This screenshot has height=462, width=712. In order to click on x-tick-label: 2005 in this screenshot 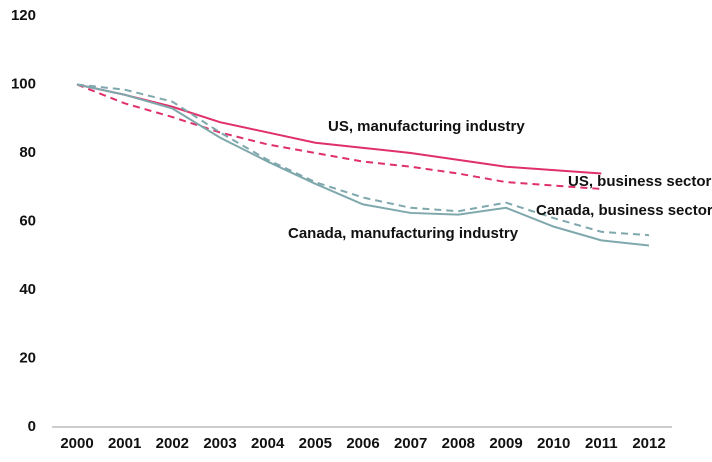, I will do `click(315, 443)`.